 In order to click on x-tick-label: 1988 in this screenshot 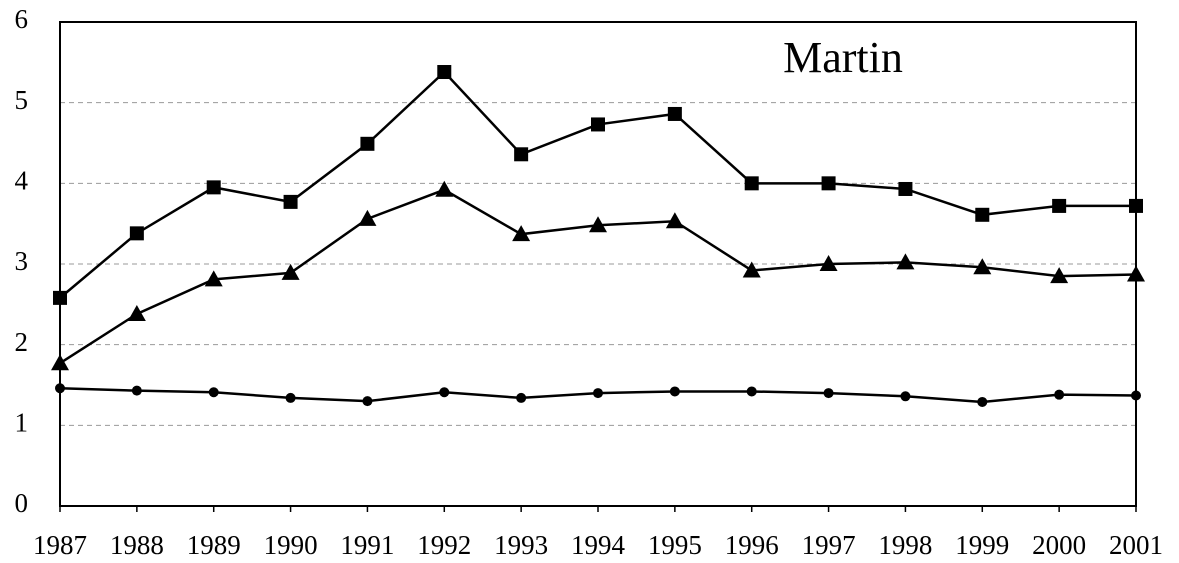, I will do `click(137, 545)`.